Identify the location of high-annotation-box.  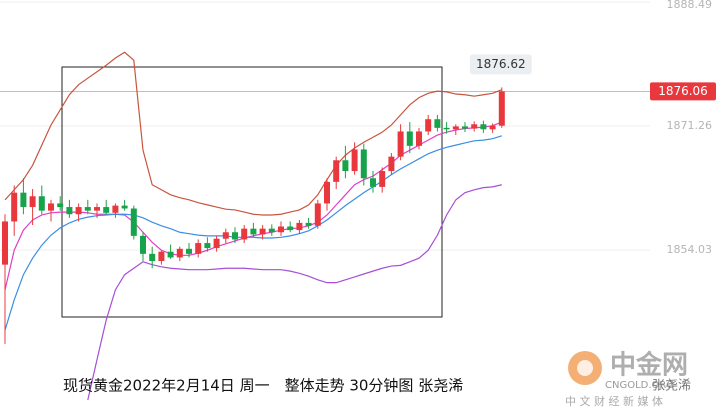
(500, 64).